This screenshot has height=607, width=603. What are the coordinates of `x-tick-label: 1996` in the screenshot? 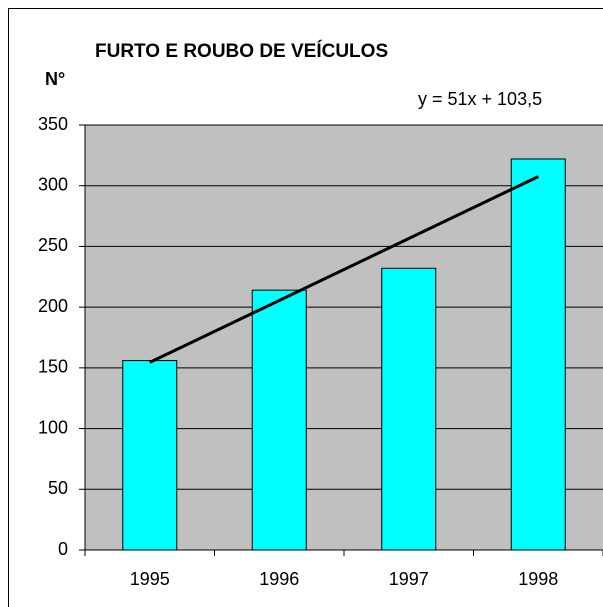 It's located at (279, 579).